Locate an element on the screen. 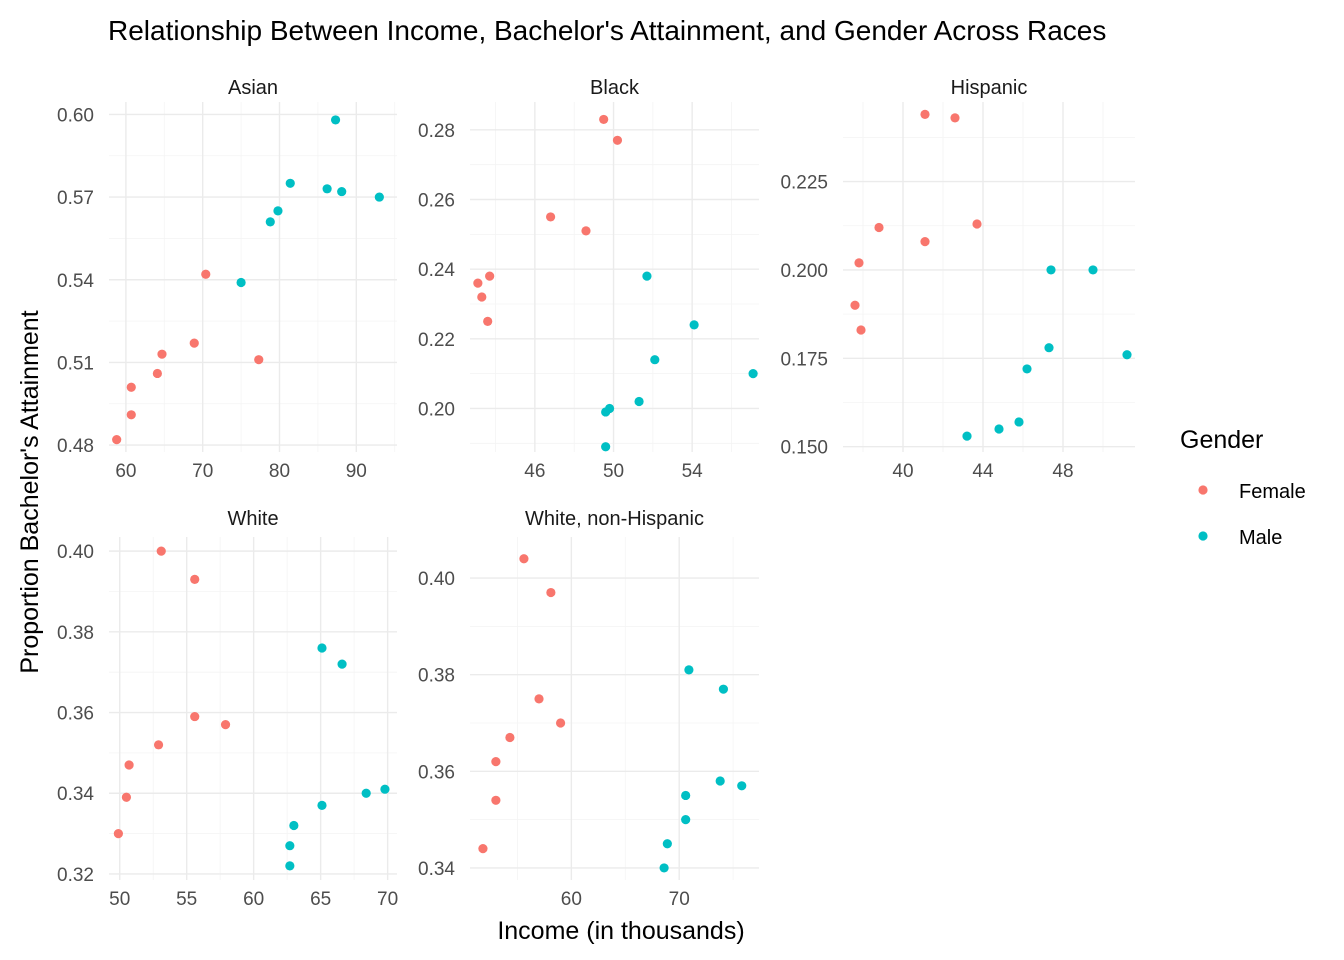 This screenshot has width=1344, height=960. y-tick-label: 0.20 is located at coordinates (436, 409).